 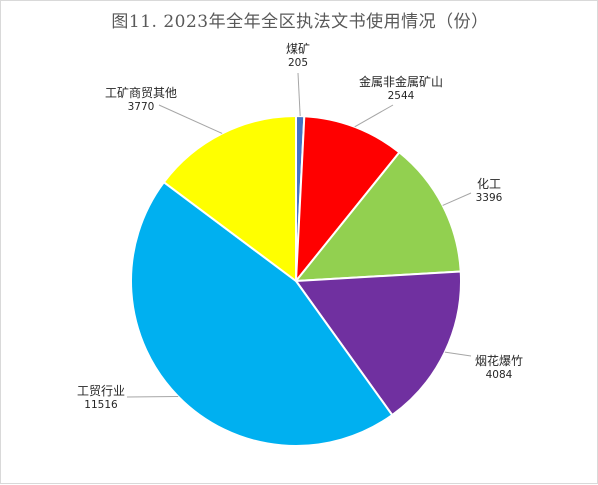 What do you see at coordinates (401, 96) in the screenshot?
I see `slice-label-value-1: 2544` at bounding box center [401, 96].